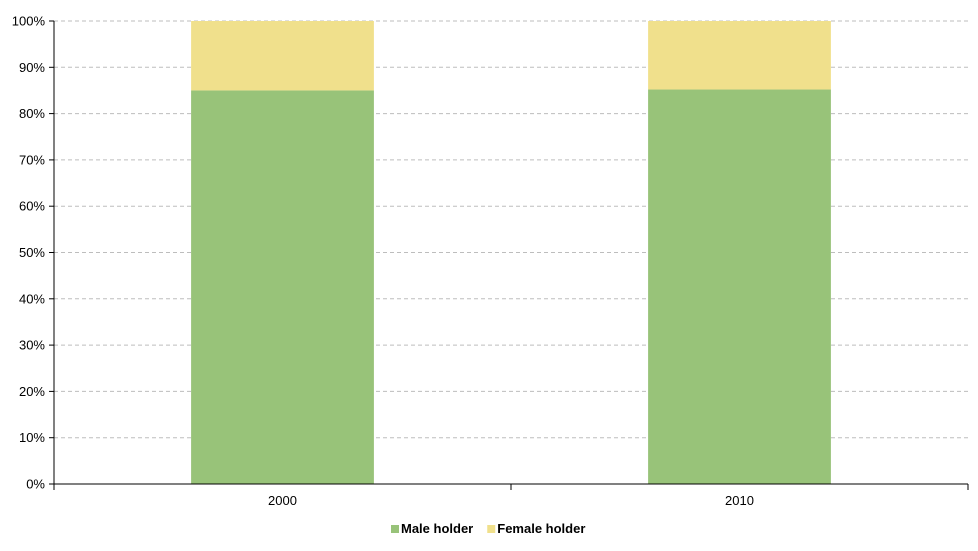  I want to click on y-tick-label: 90%, so click(32, 67).